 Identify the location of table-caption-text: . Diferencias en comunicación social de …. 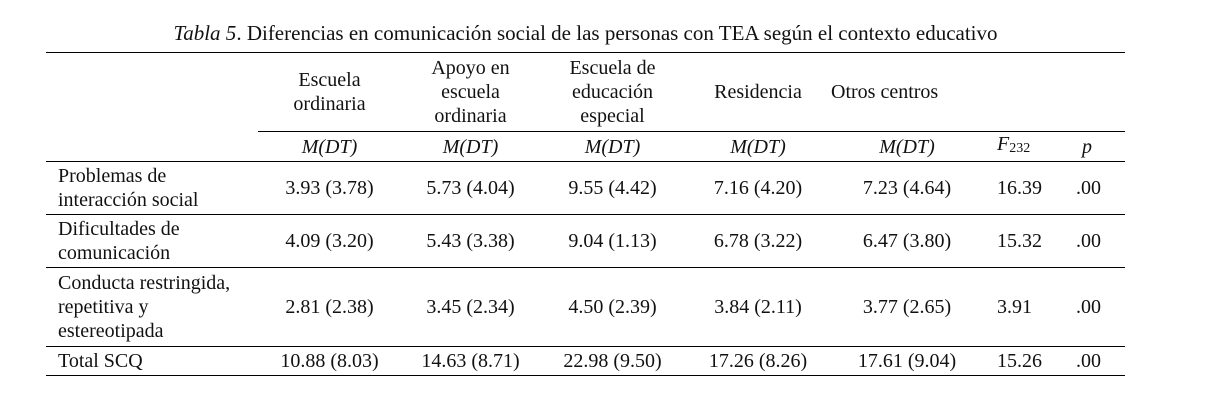
(617, 33).